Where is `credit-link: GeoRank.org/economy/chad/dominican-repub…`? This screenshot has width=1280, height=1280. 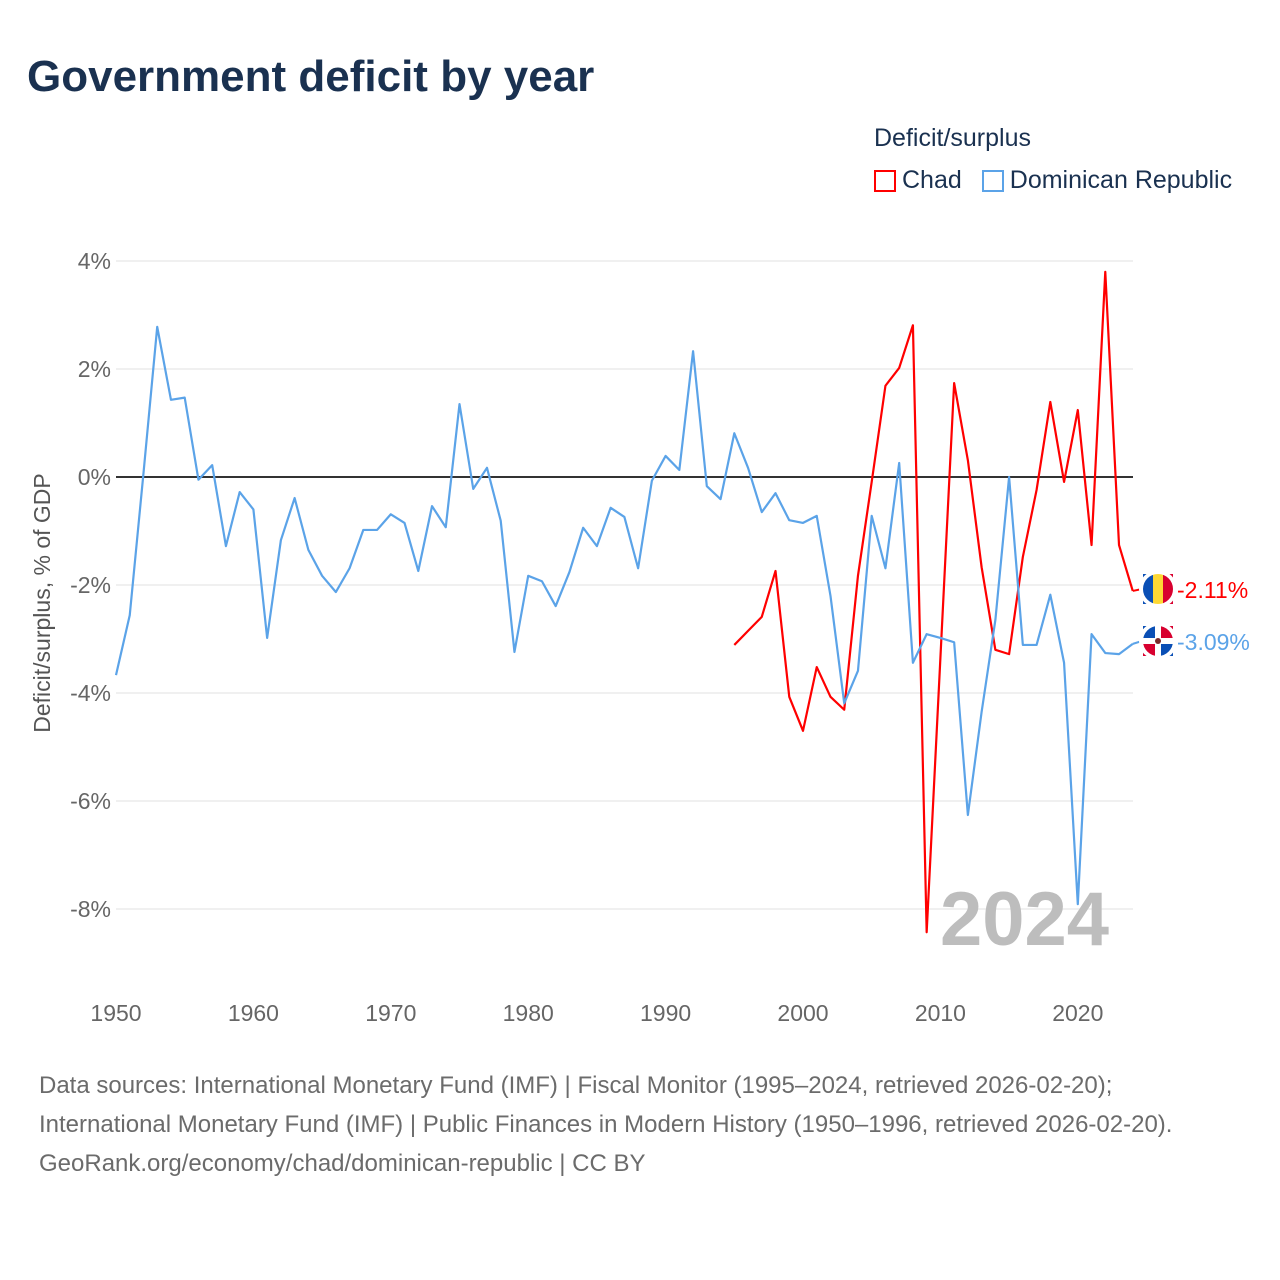 credit-link: GeoRank.org/economy/chad/dominican-repub… is located at coordinates (342, 1163).